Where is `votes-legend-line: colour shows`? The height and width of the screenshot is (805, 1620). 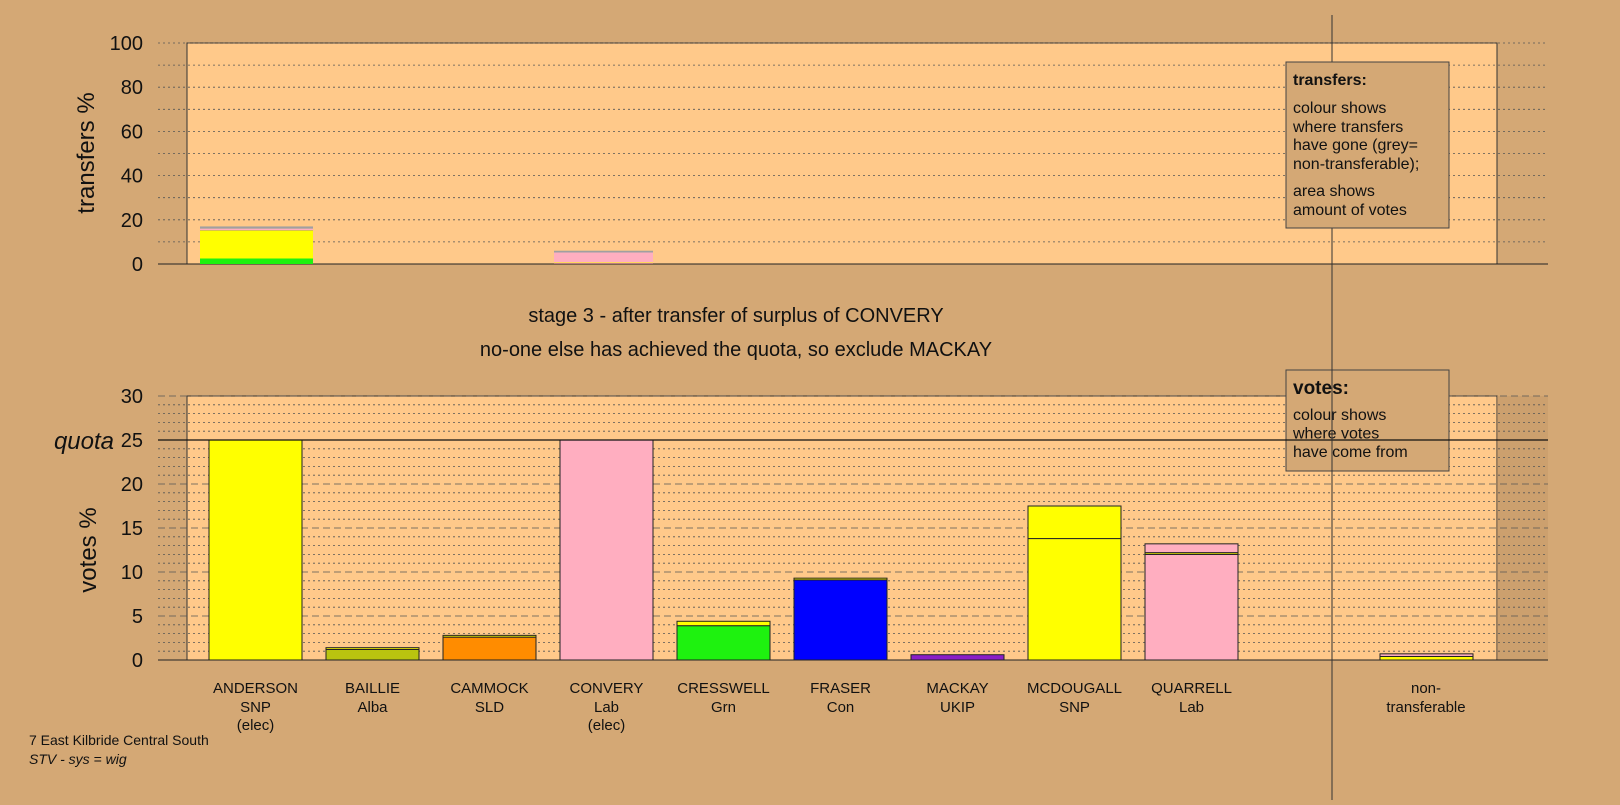 votes-legend-line: colour shows is located at coordinates (1339, 415).